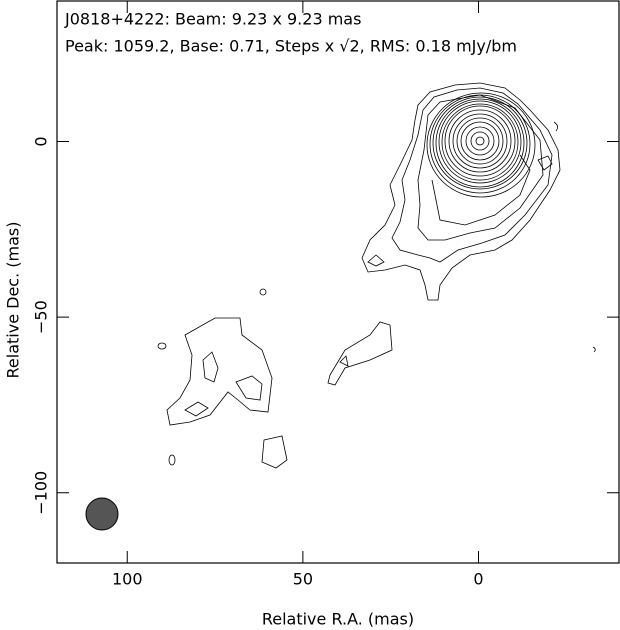 The width and height of the screenshot is (620, 630). Describe the element at coordinates (303, 579) in the screenshot. I see `x-tick-label: 50` at that location.